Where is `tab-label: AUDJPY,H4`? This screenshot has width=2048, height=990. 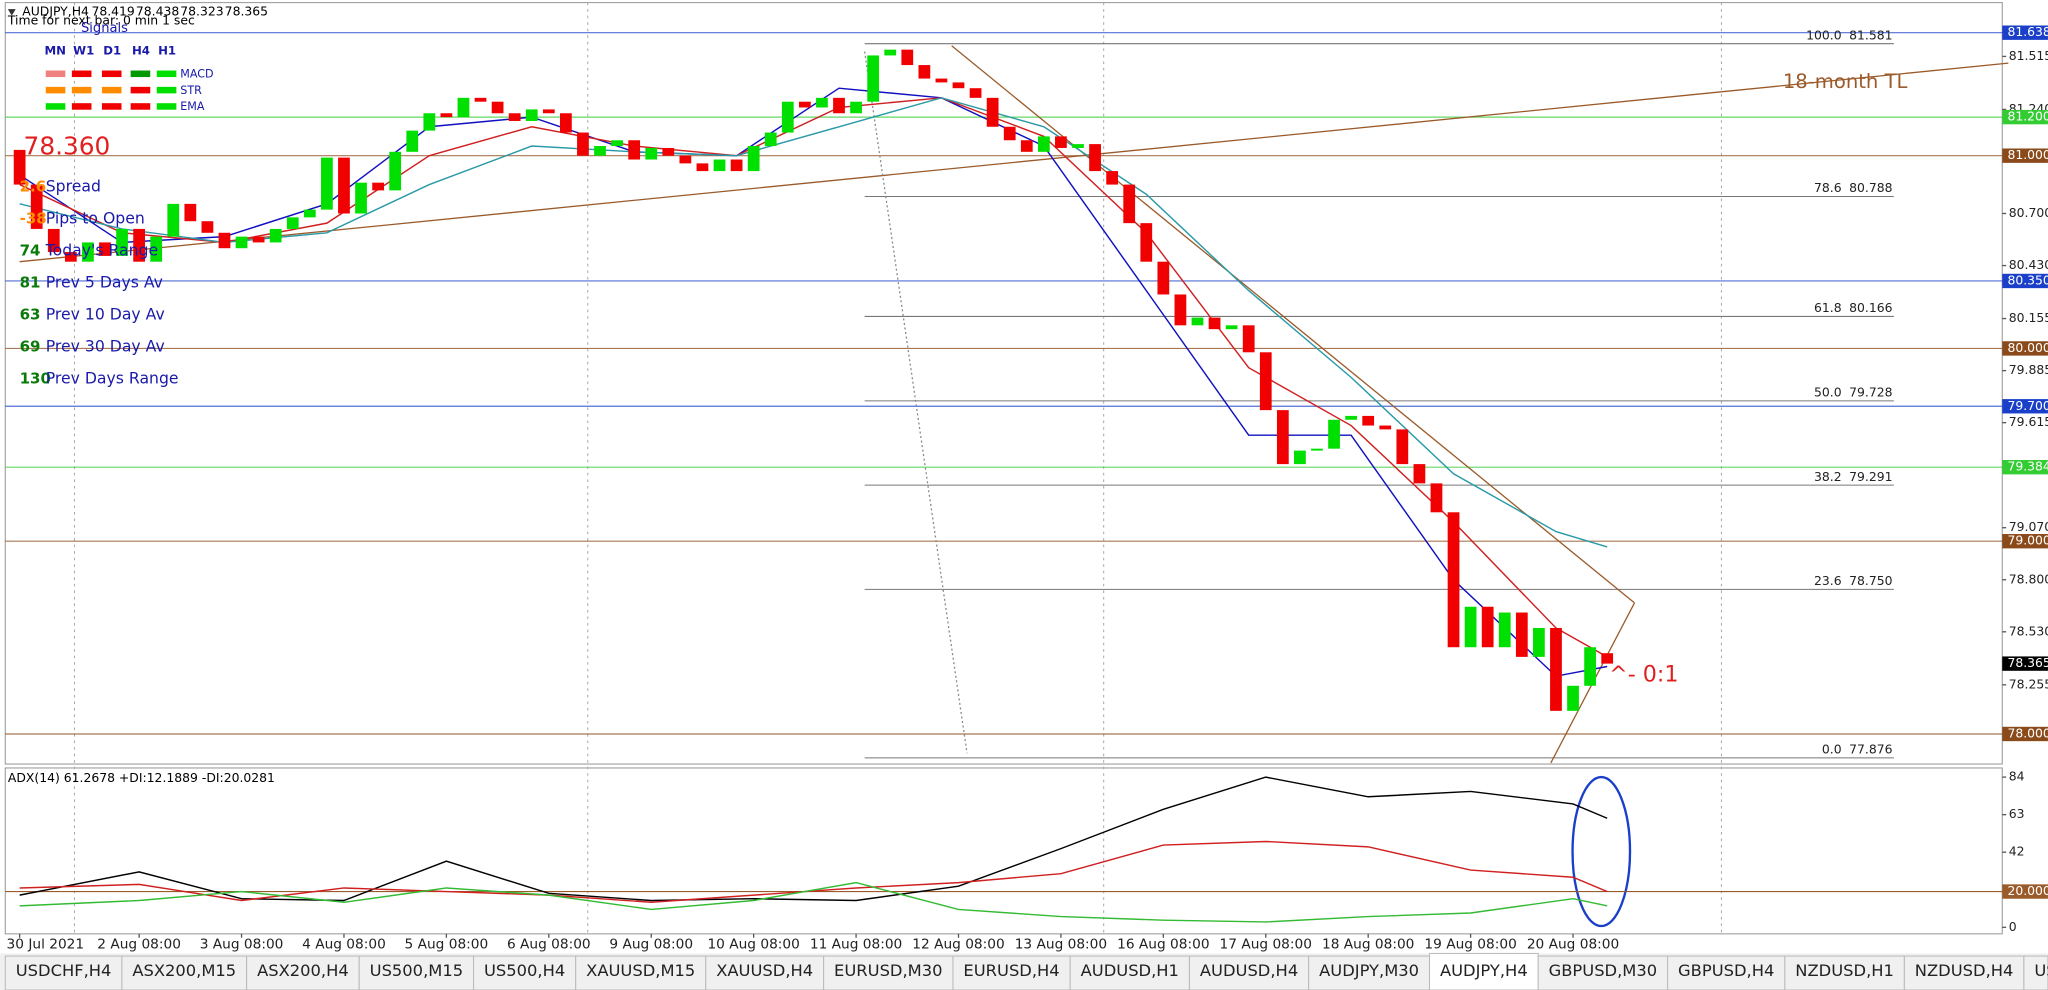 tab-label: AUDJPY,H4 is located at coordinates (1484, 970).